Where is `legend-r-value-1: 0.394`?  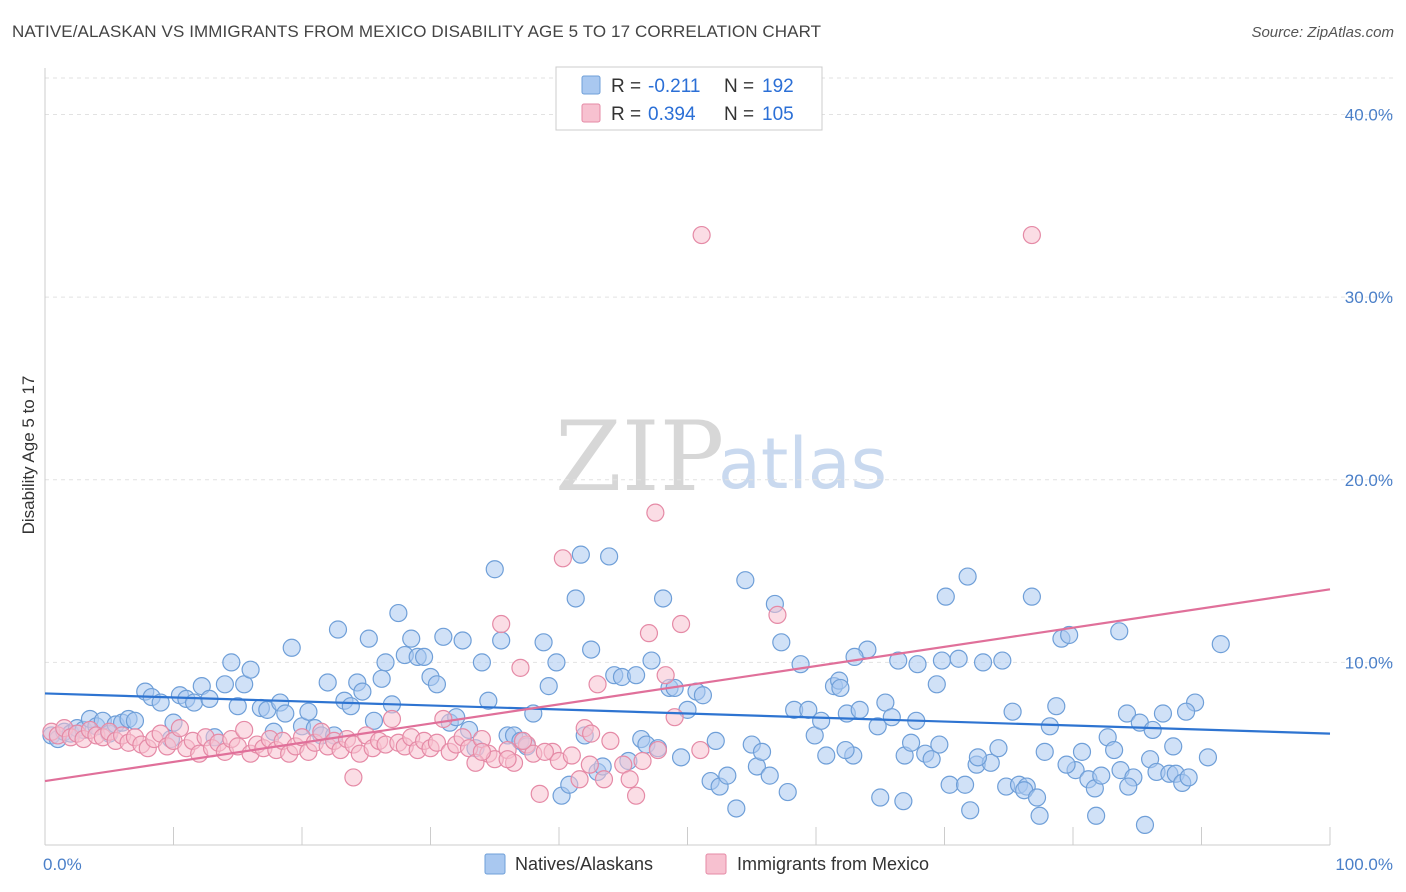
legend-r-value-1: 0.394 is located at coordinates (672, 114).